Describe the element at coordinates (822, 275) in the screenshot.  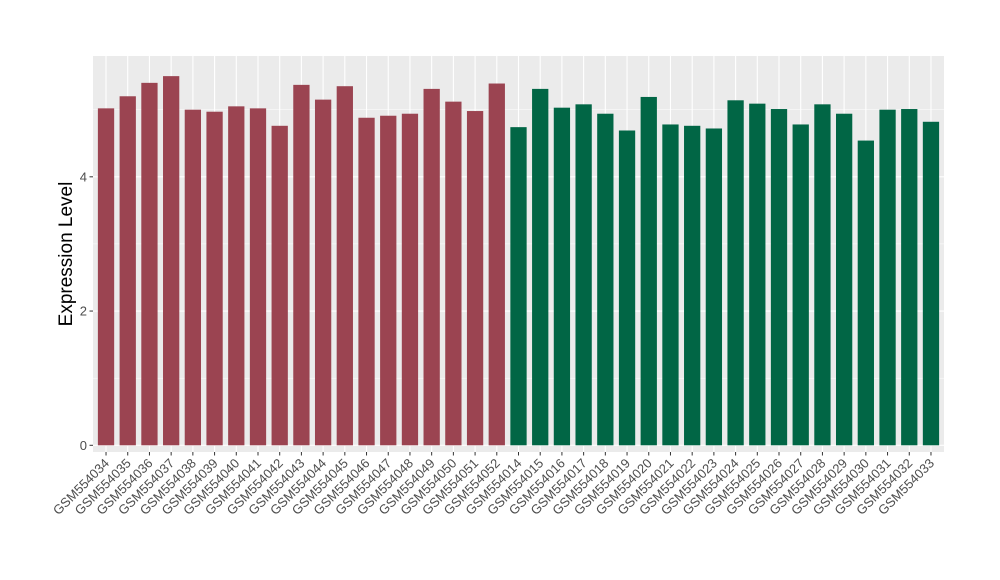
I see `bar-GSM554028` at that location.